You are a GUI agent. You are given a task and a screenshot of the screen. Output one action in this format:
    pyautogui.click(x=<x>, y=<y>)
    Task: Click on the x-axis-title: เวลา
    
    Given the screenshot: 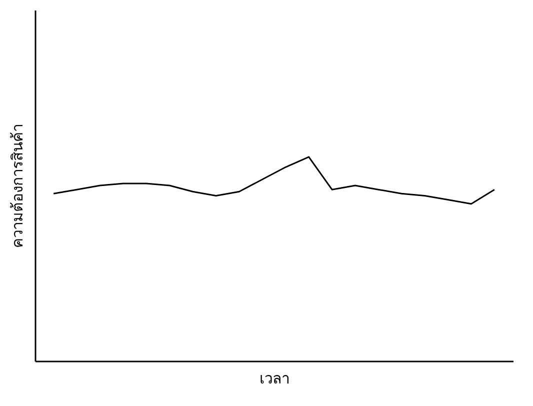 What is the action you would take?
    pyautogui.click(x=275, y=379)
    